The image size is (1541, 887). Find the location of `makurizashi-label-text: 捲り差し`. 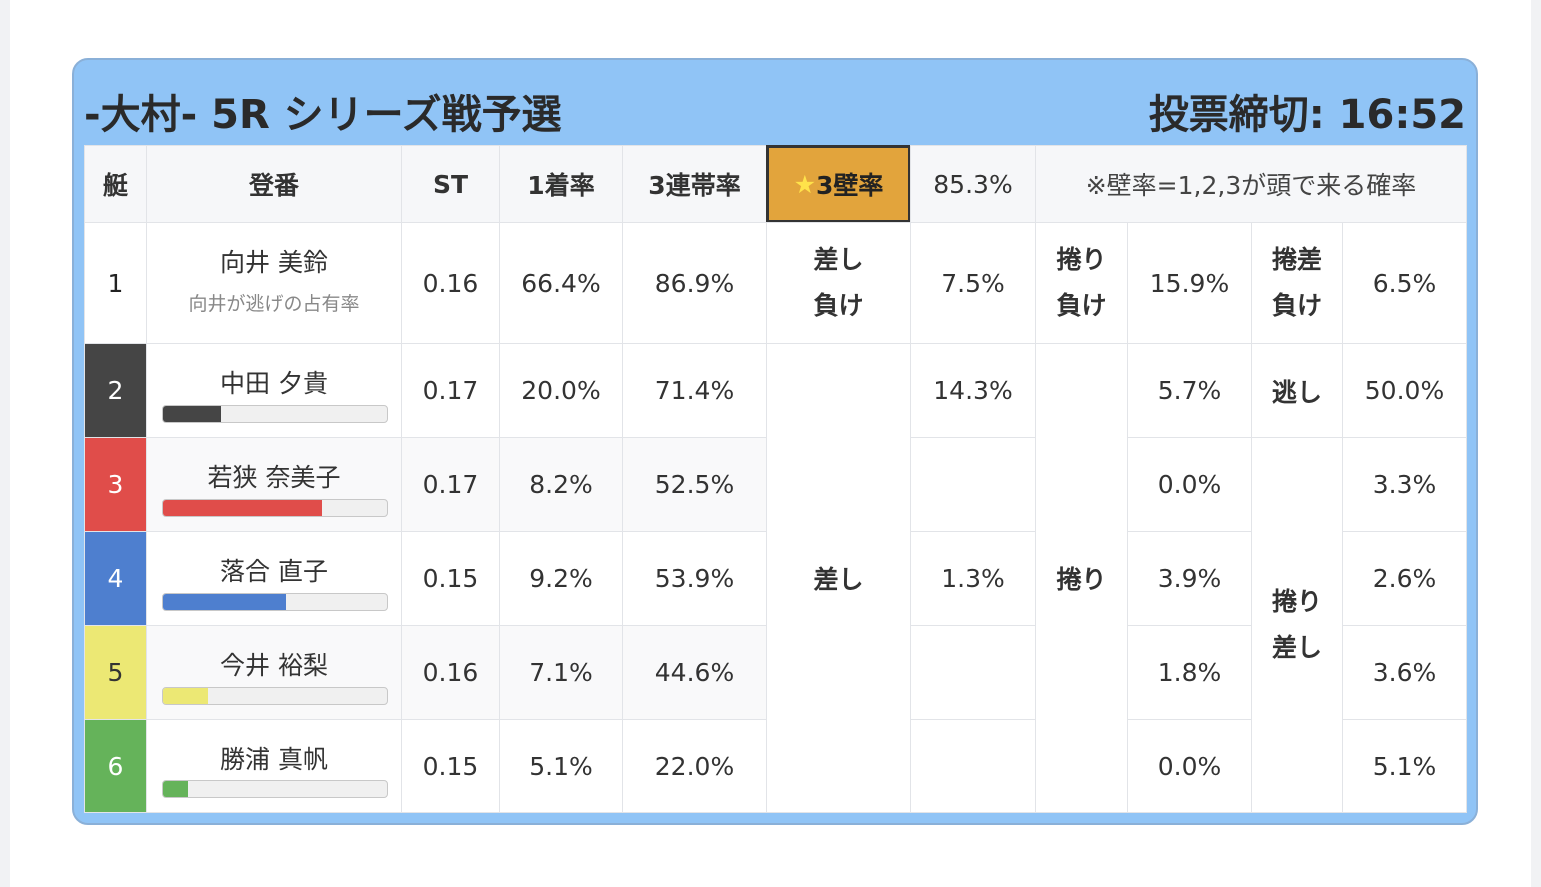

makurizashi-label-text: 捲り差し is located at coordinates (1296, 624).